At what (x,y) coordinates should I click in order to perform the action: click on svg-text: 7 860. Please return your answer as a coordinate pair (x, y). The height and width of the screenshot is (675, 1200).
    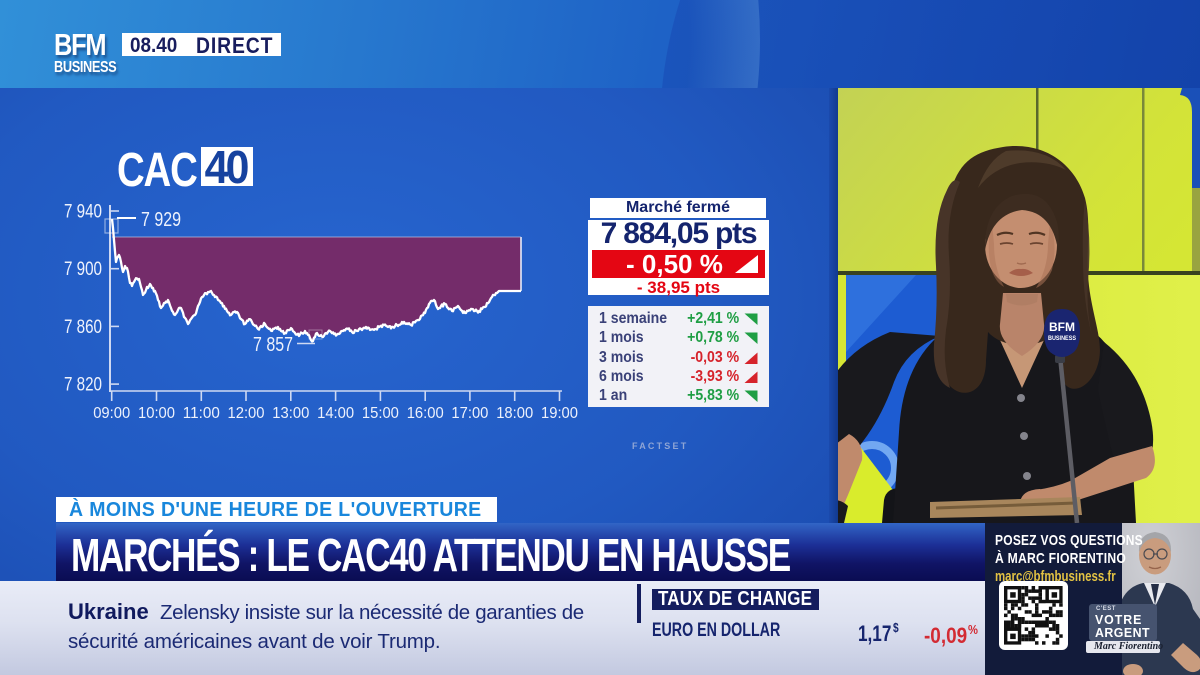
    Looking at the image, I should click on (83, 327).